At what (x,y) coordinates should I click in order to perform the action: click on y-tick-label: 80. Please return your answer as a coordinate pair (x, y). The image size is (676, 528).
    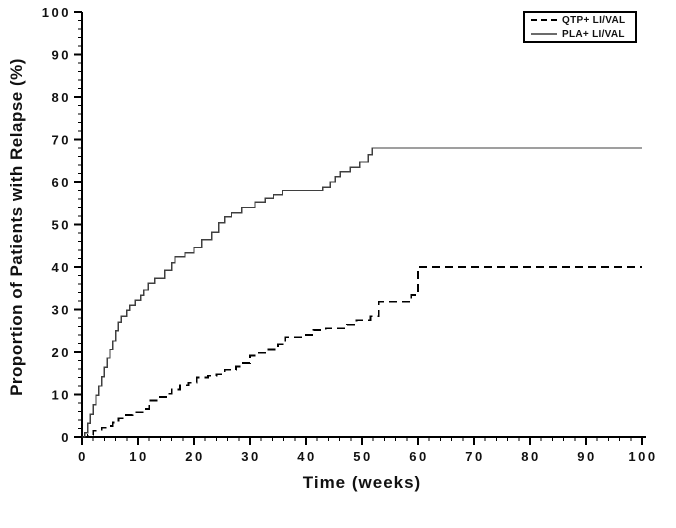
    Looking at the image, I should click on (61, 97).